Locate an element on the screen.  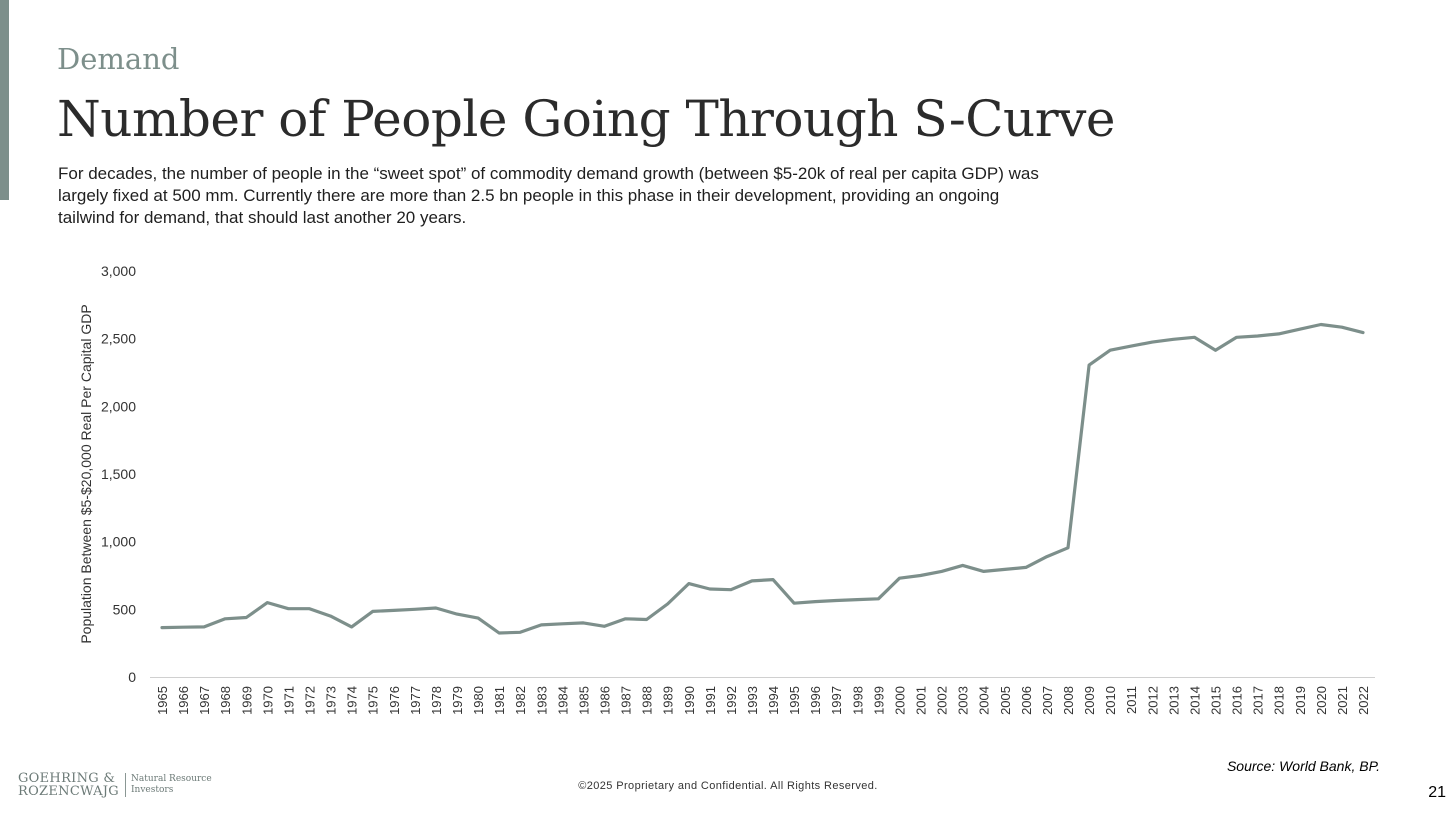
x-tick-label: 2008 is located at coordinates (1068, 700).